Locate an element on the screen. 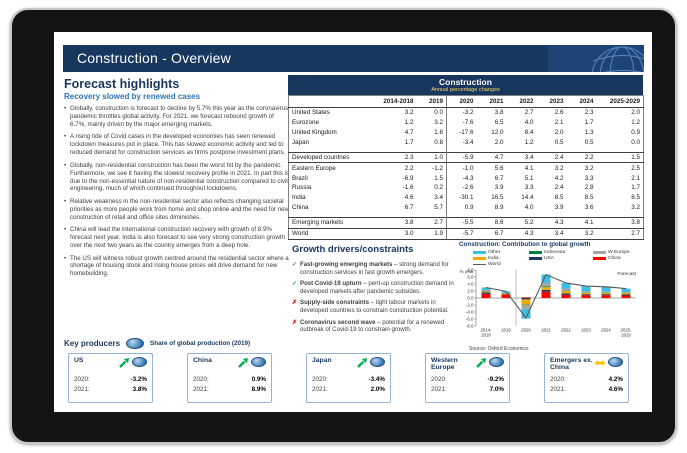 This screenshot has height=453, width=687. svg-text: 0.0 is located at coordinates (470, 298).